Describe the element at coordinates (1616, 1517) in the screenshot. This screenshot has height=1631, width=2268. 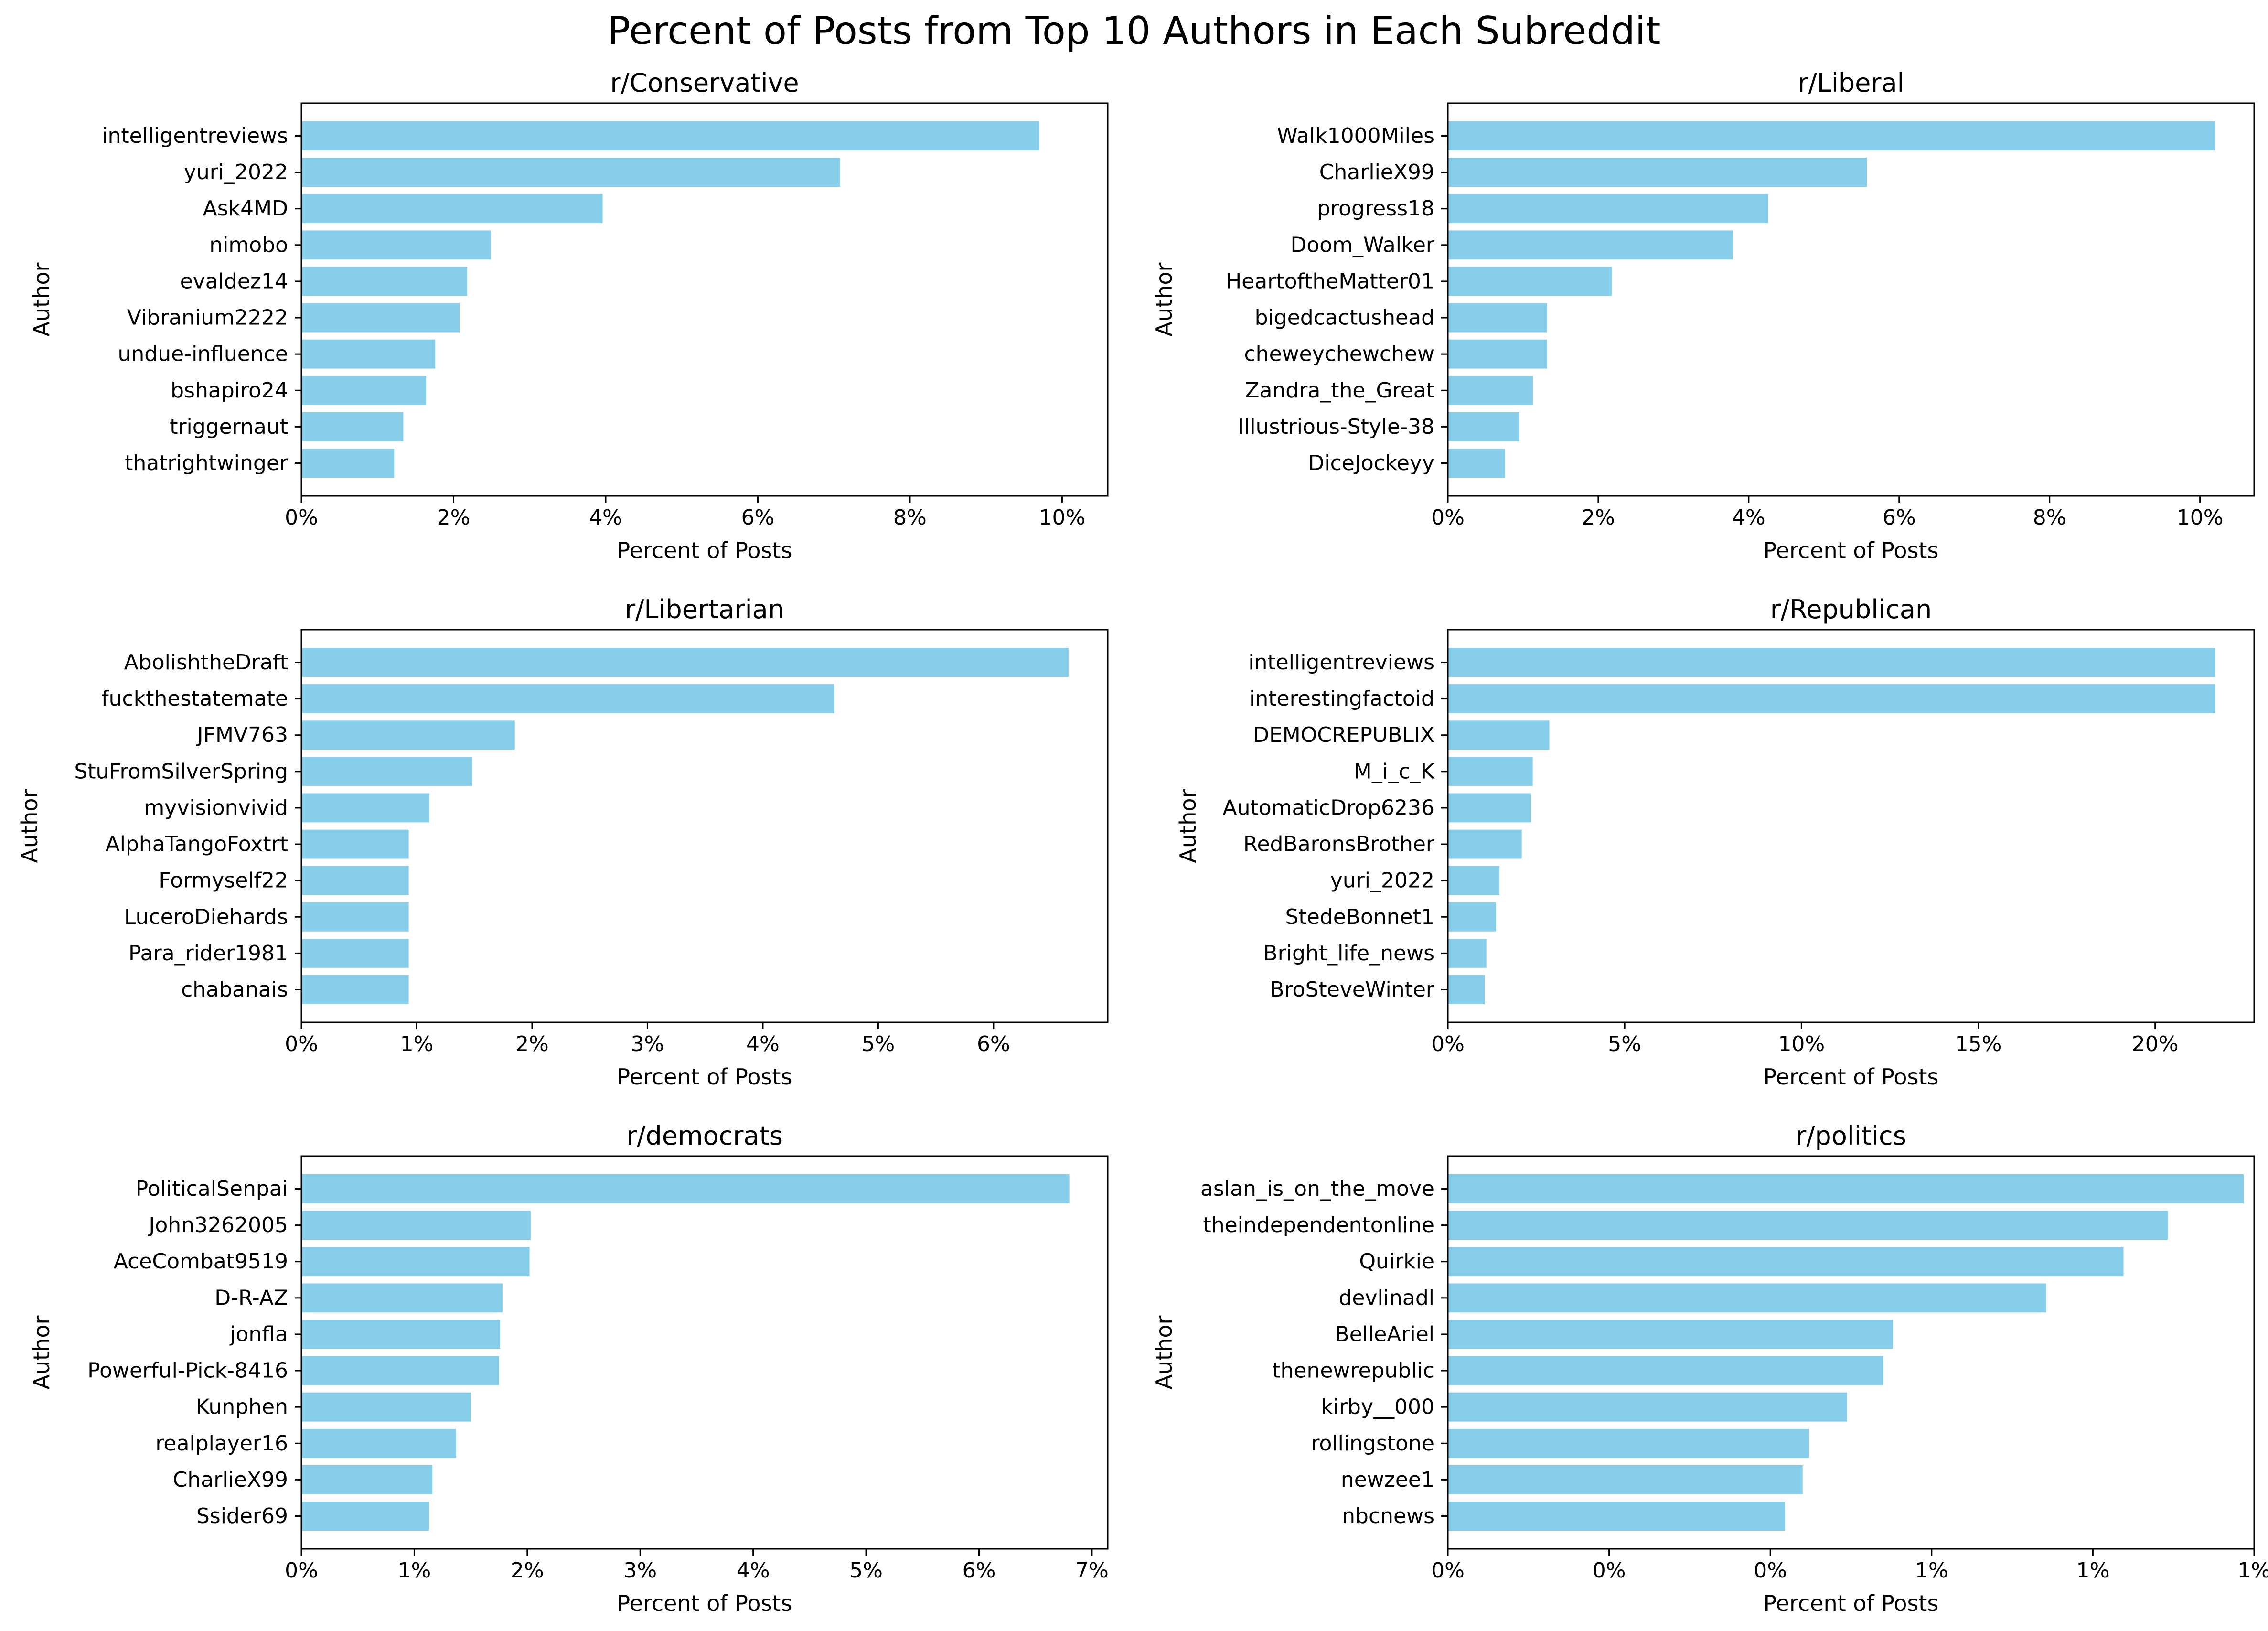
I see `bar-nbcnews` at that location.